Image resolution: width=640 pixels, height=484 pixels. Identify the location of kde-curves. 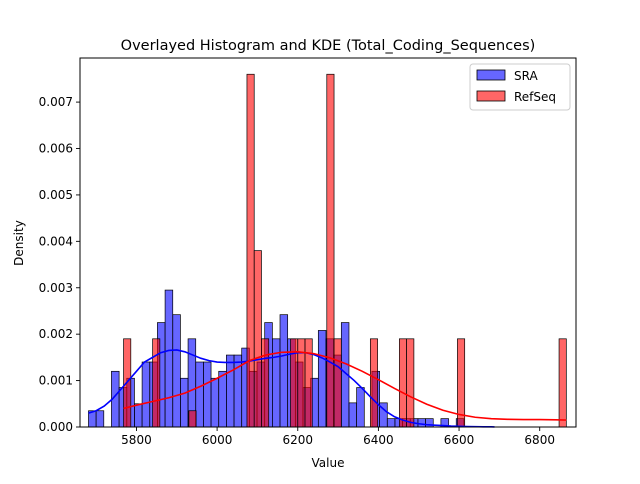
(327, 388).